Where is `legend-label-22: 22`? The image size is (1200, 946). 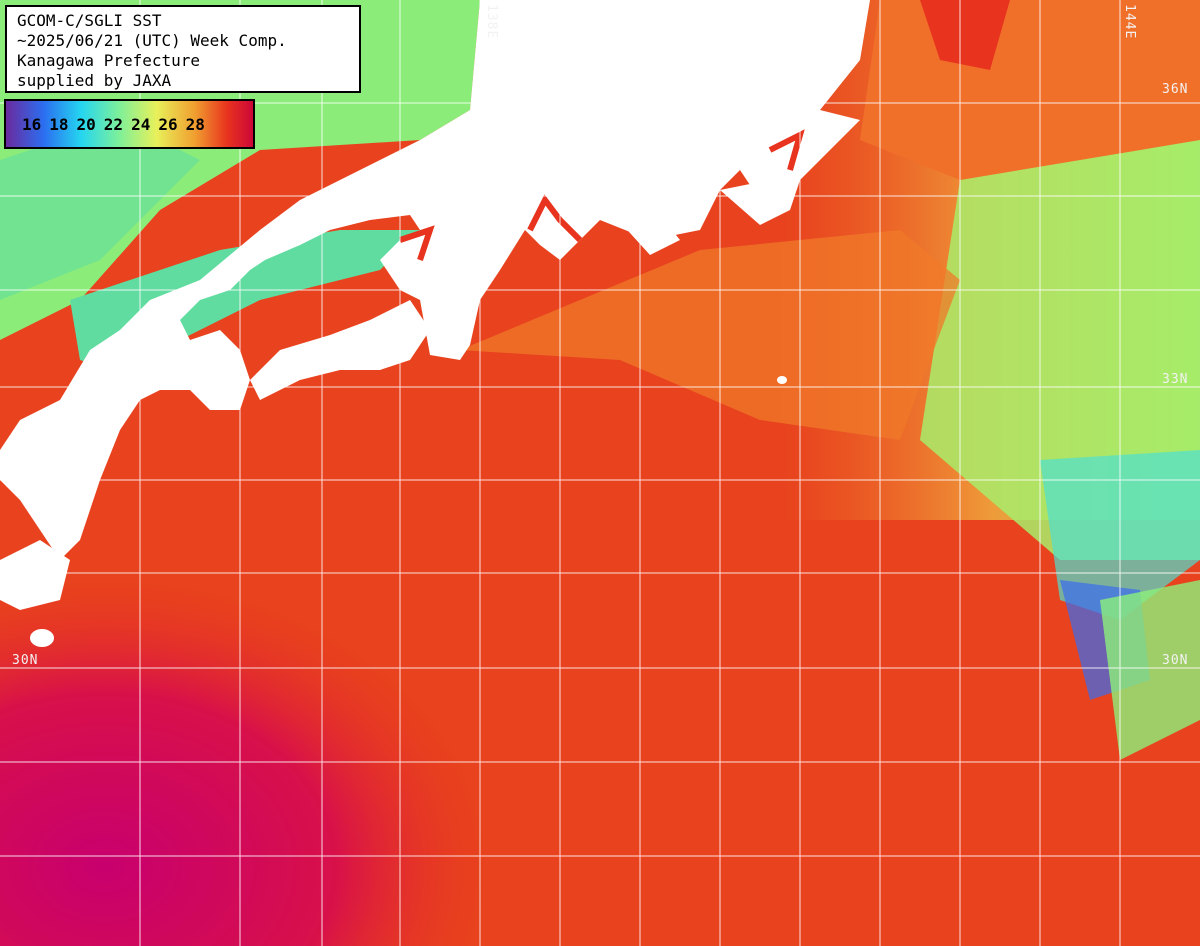 legend-label-22: 22 is located at coordinates (113, 124).